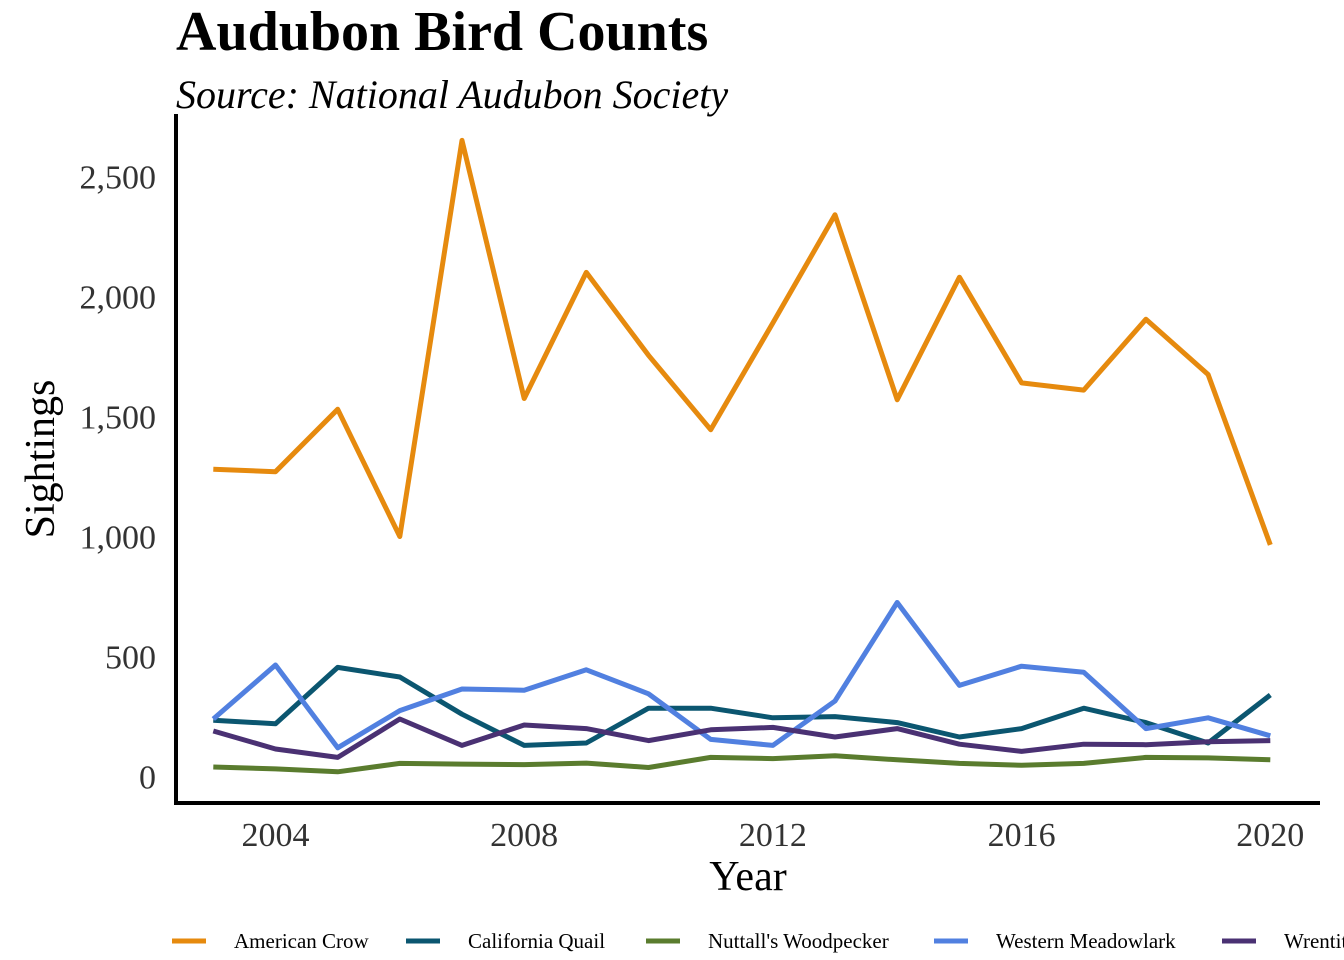  What do you see at coordinates (118, 477) in the screenshot?
I see `y-axis-ticks: 0 500 1,000 1,500 2,000 2,500` at bounding box center [118, 477].